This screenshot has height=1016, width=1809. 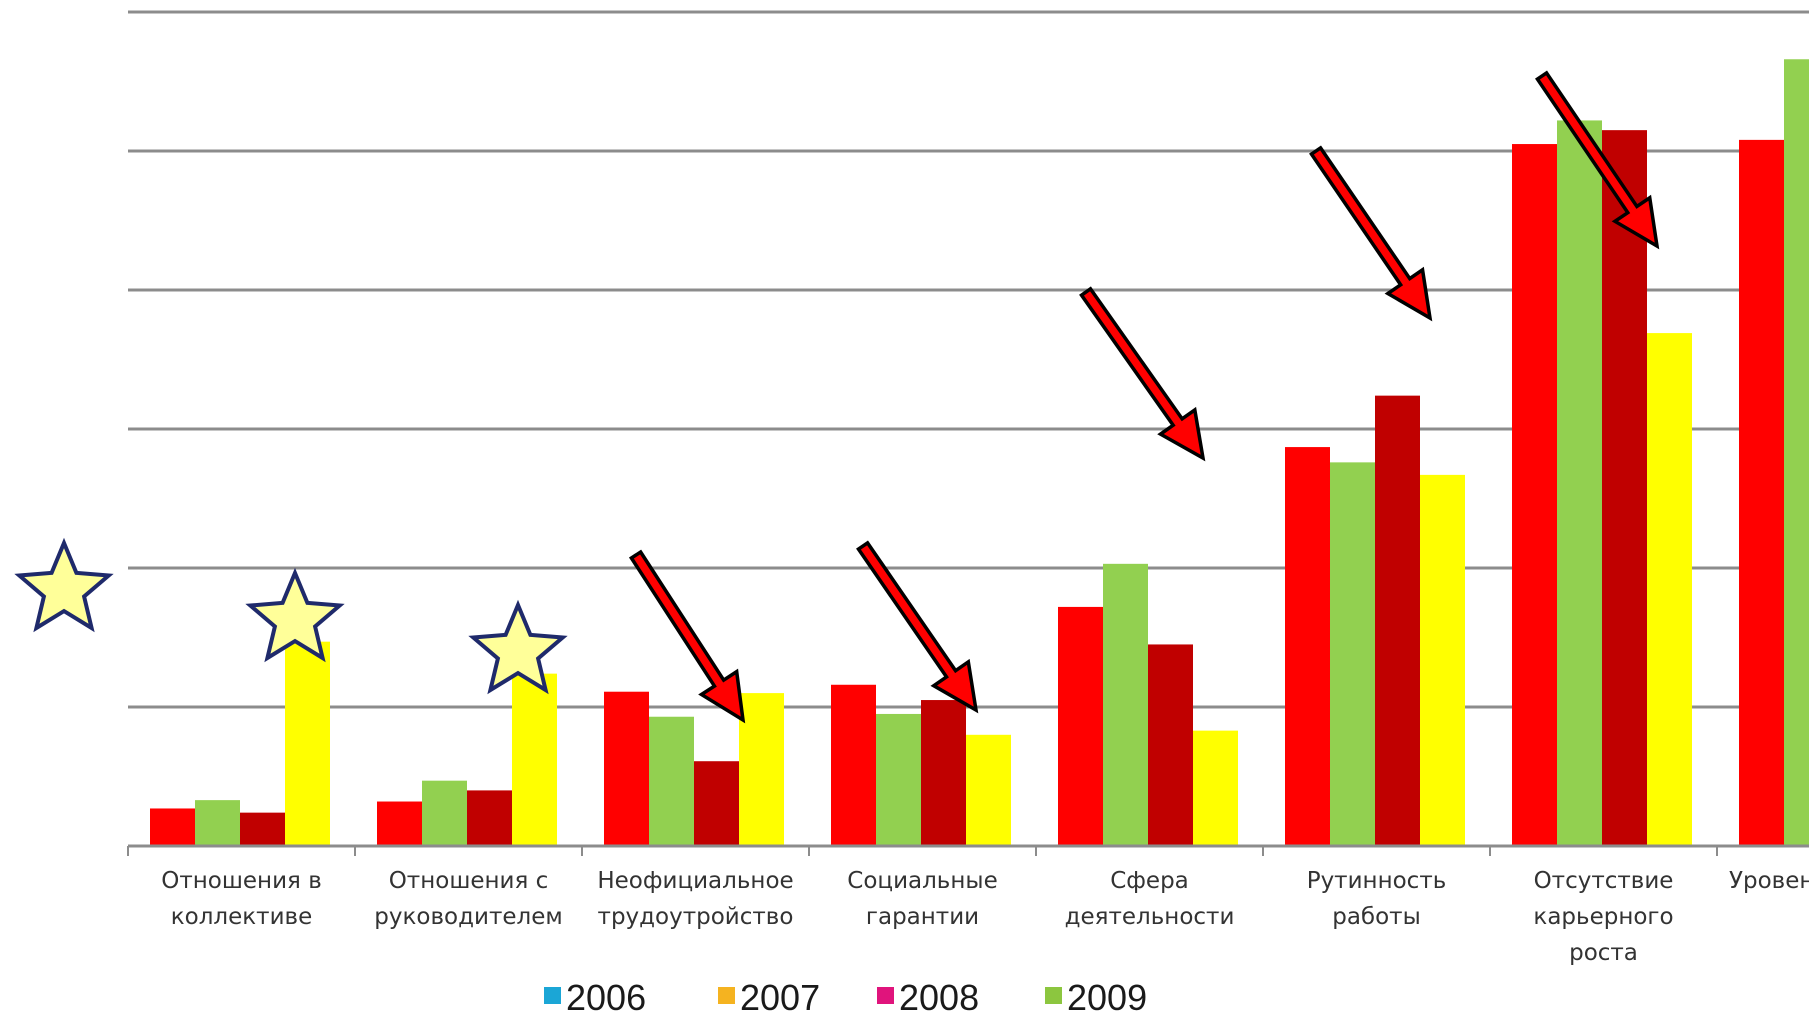 What do you see at coordinates (695, 899) in the screenshot?
I see `category-label: Неофициальное трудоутройство` at bounding box center [695, 899].